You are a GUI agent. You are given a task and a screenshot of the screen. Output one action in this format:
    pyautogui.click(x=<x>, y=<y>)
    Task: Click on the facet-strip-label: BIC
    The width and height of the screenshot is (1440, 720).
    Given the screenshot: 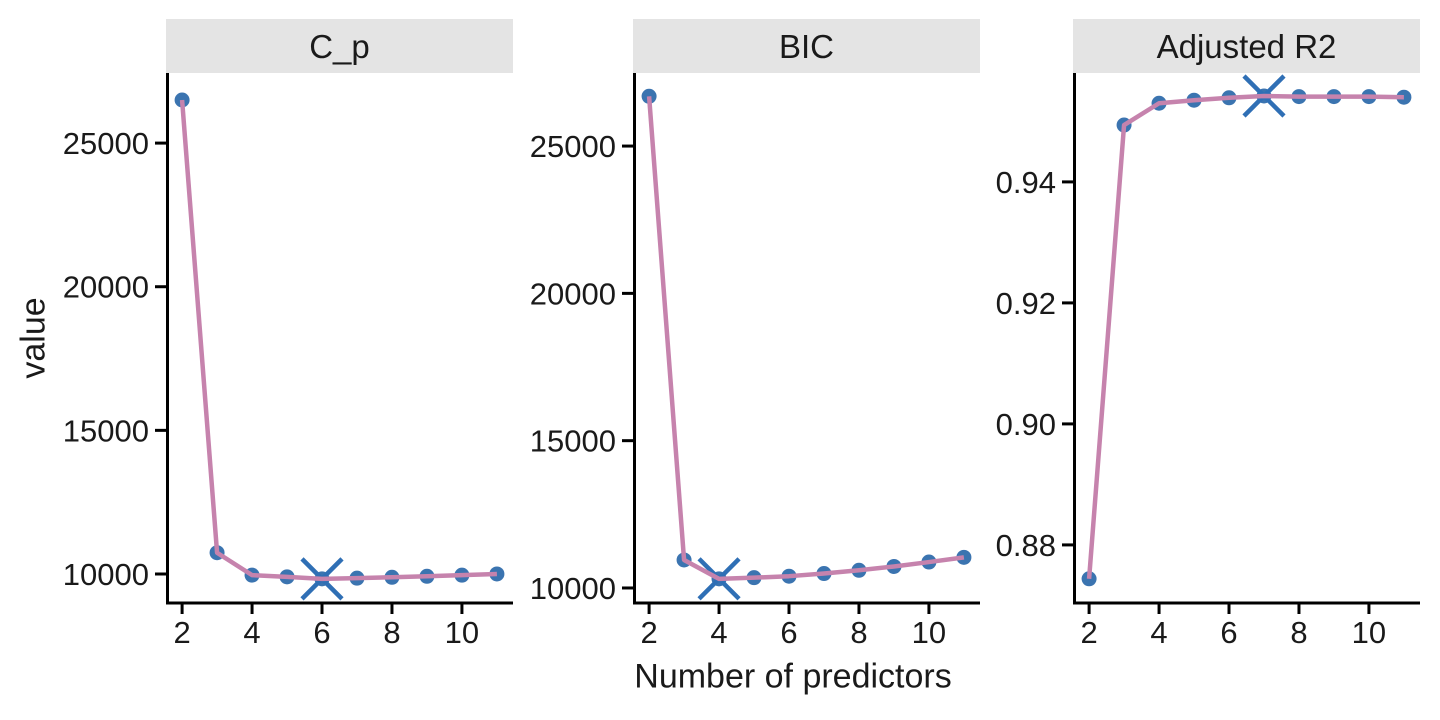 What is the action you would take?
    pyautogui.click(x=806, y=46)
    